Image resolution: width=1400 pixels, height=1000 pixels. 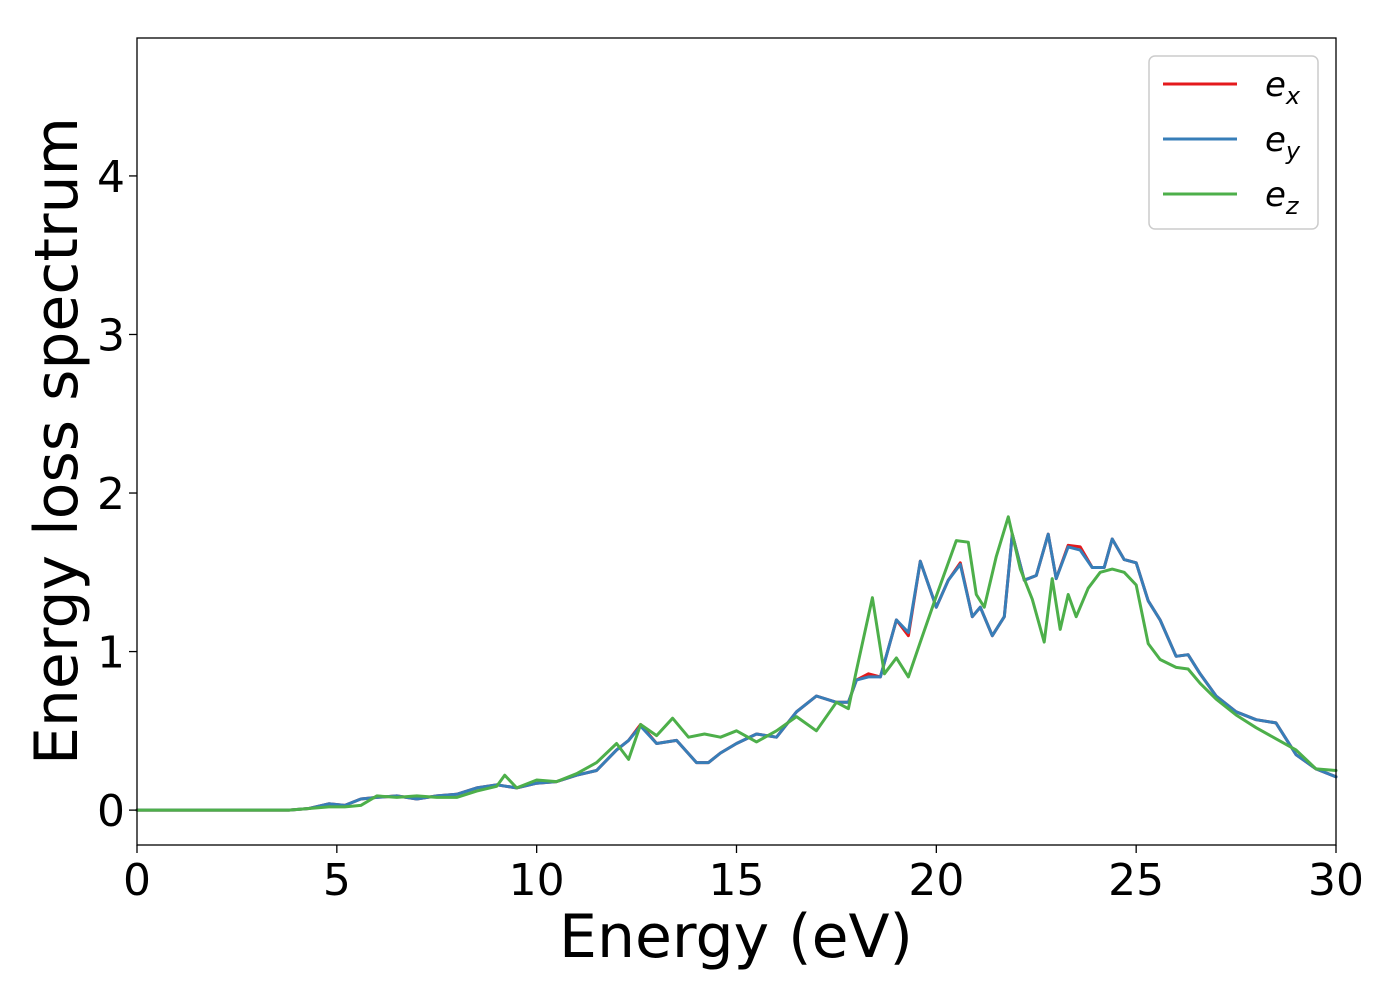 I want to click on x-tick-label: 30, so click(x=1336, y=880).